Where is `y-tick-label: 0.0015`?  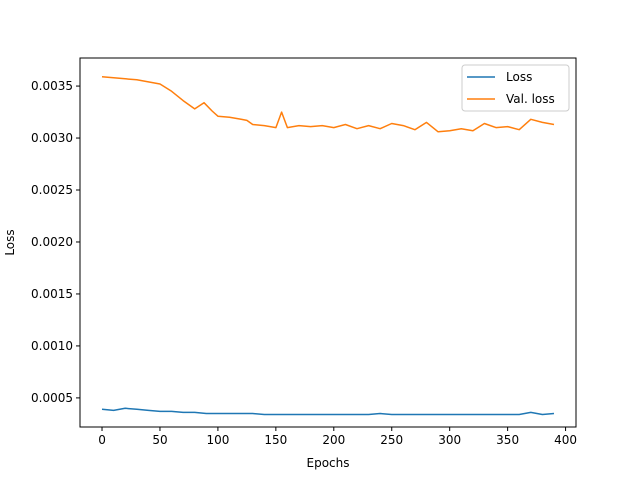 y-tick-label: 0.0015 is located at coordinates (52, 294).